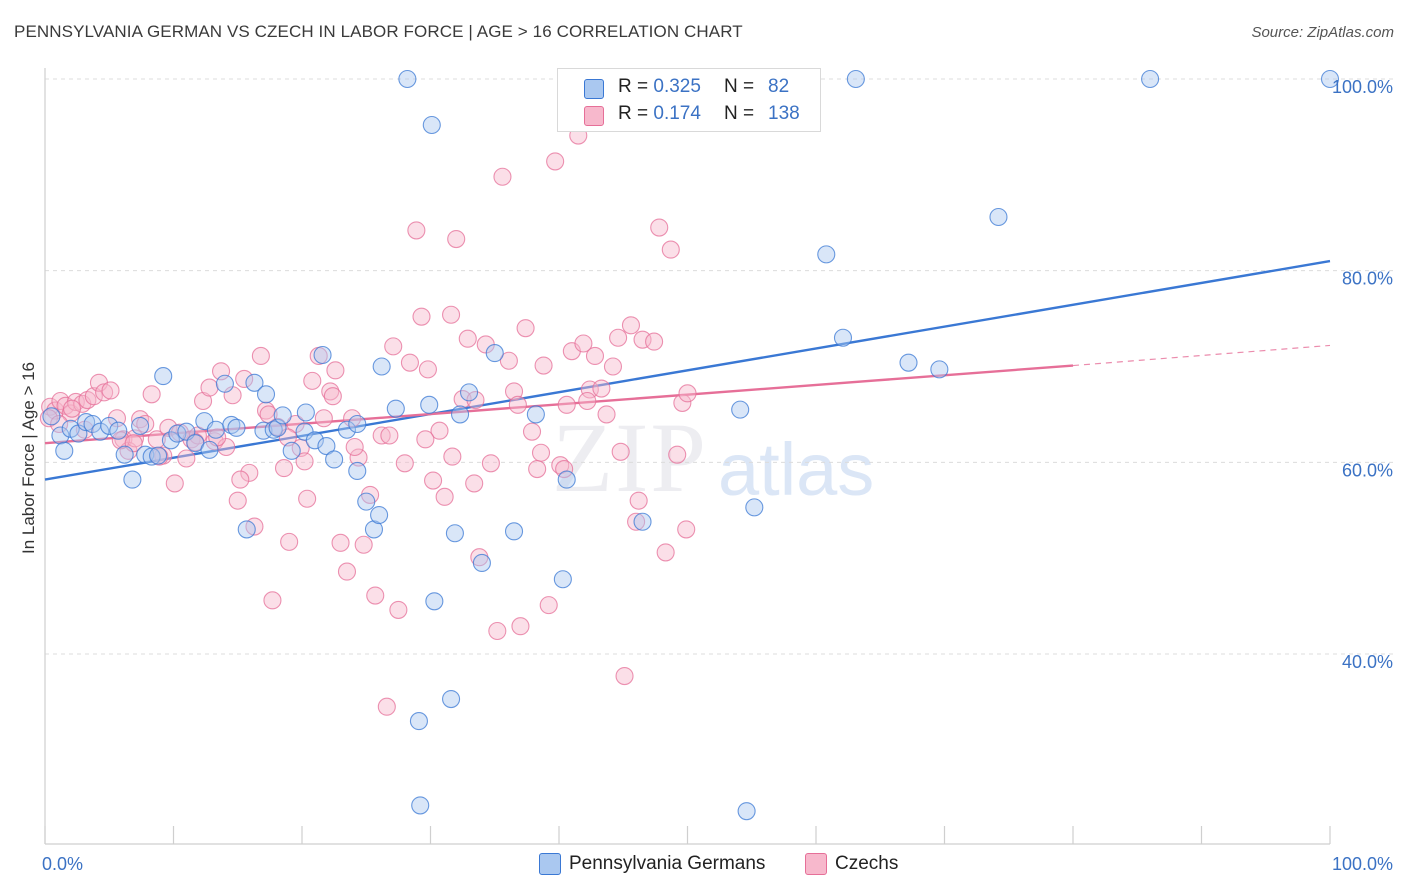 This screenshot has width=1406, height=892. What do you see at coordinates (1362, 864) in the screenshot?
I see `x-tick-label: 100.0%` at bounding box center [1362, 864].